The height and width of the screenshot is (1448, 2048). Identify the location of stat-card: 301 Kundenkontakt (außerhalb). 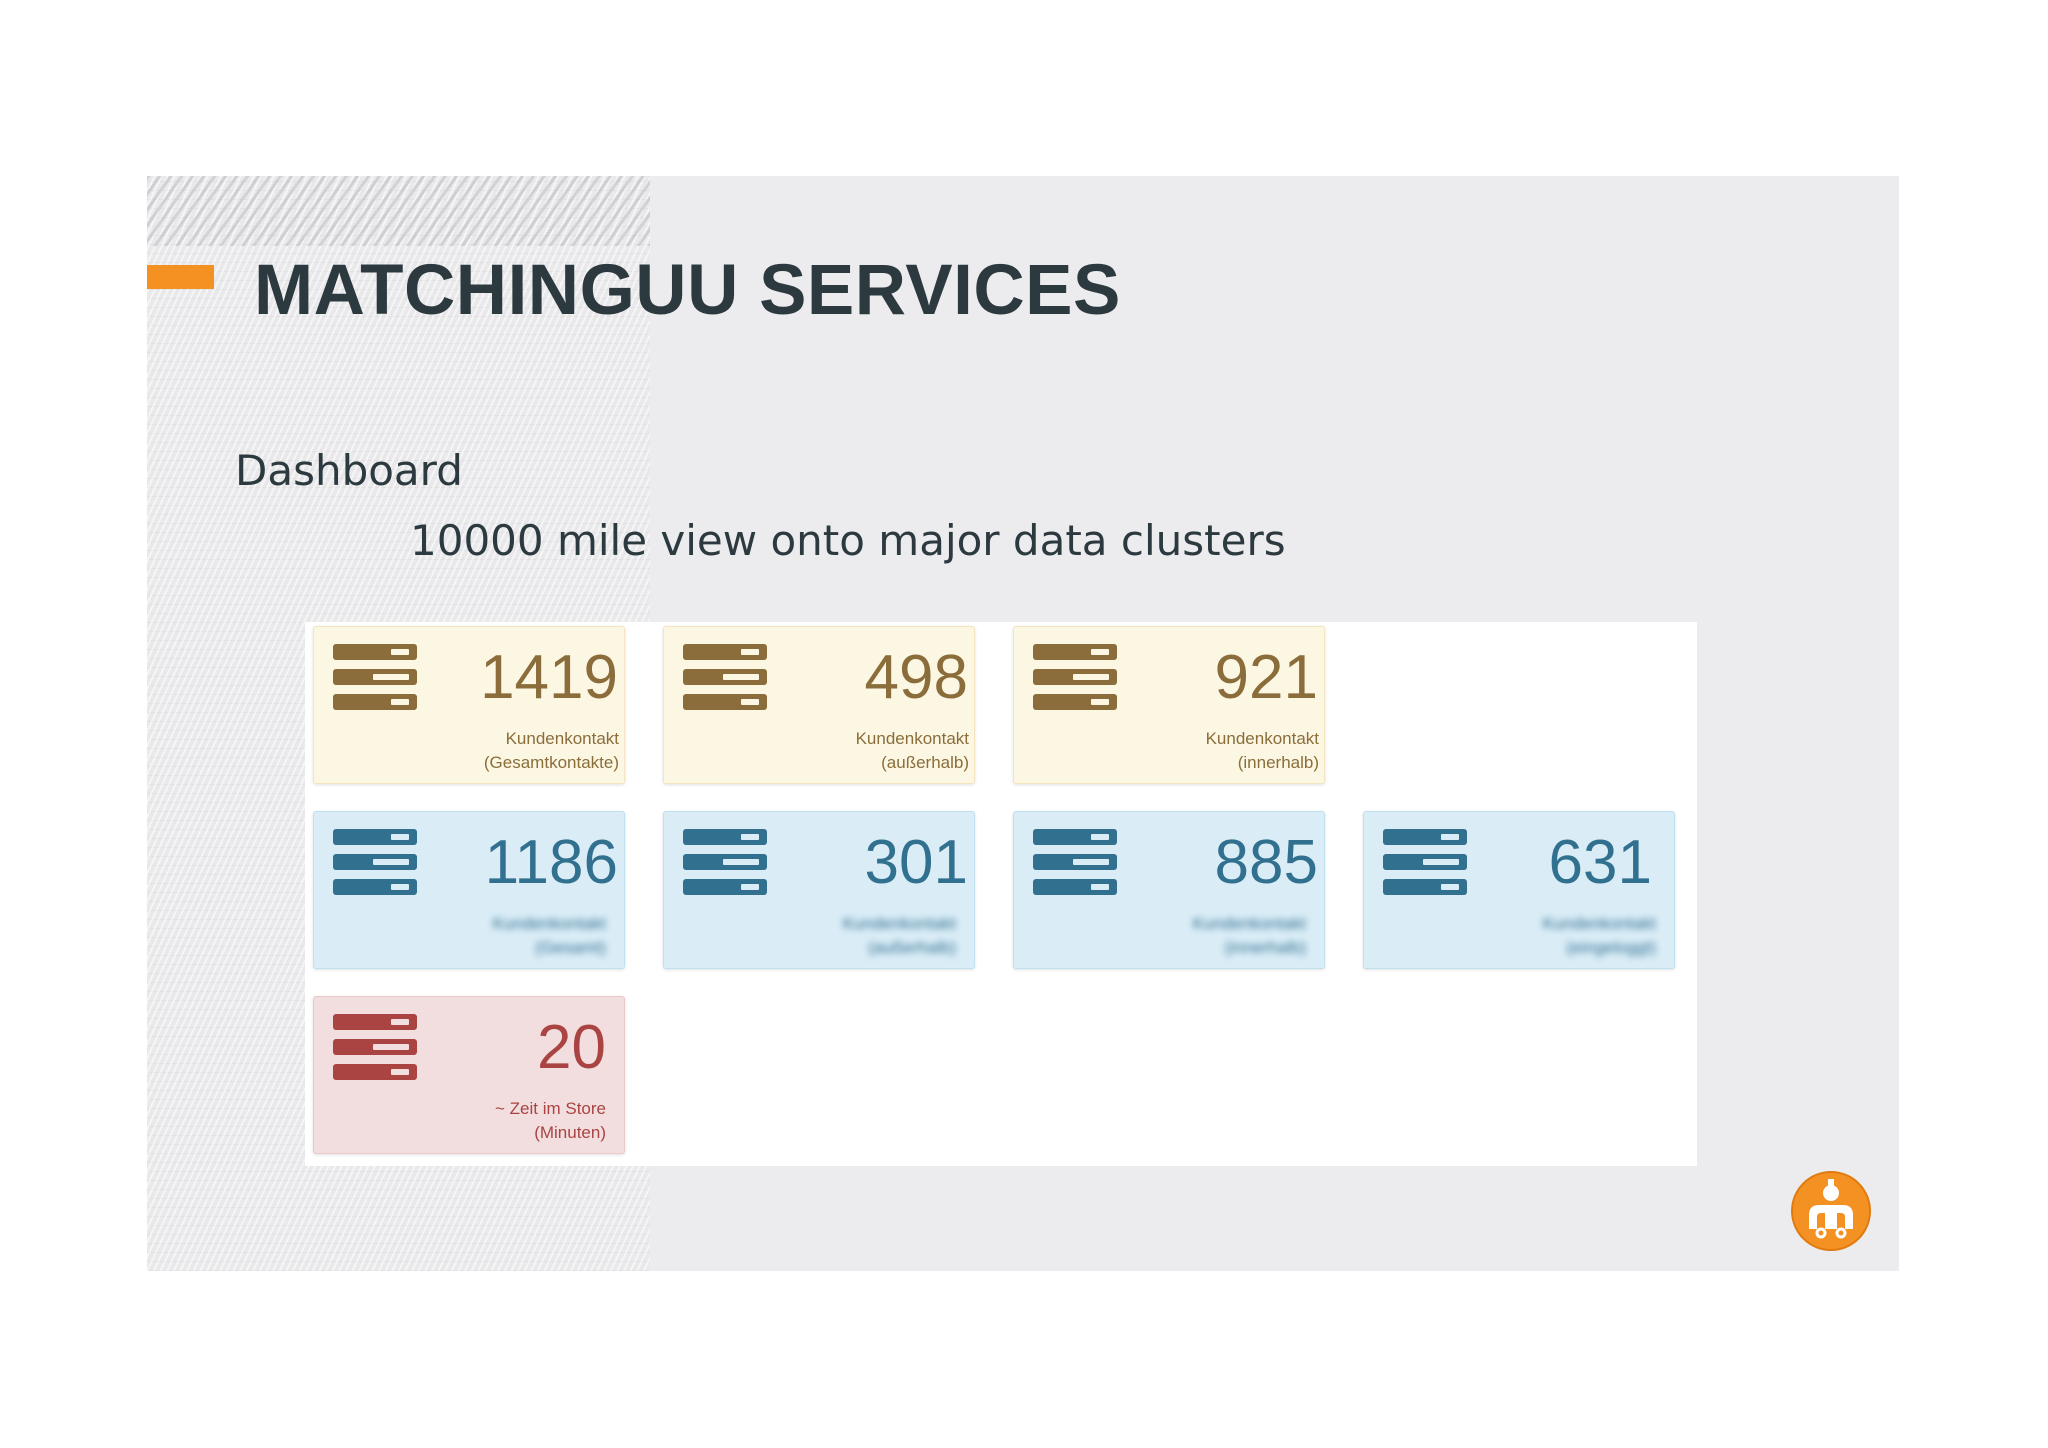
(819, 890).